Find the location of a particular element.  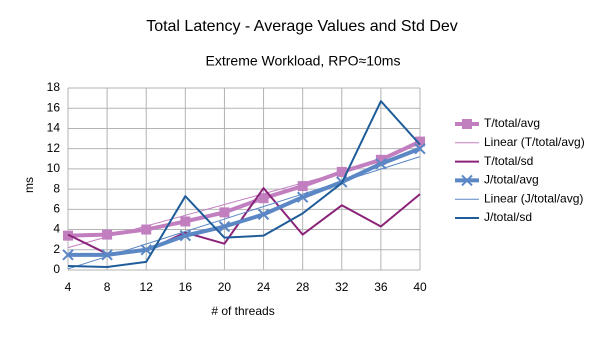

x-axis-label: # of threads is located at coordinates (242, 311).